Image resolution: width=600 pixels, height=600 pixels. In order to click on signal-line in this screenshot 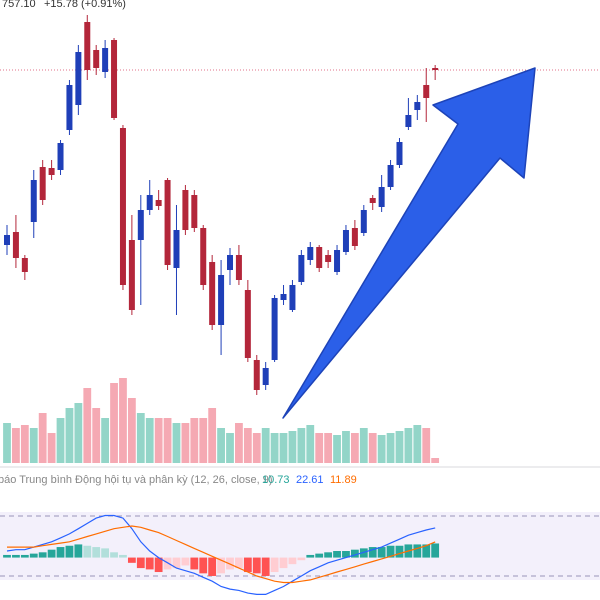, I will do `click(221, 554)`.